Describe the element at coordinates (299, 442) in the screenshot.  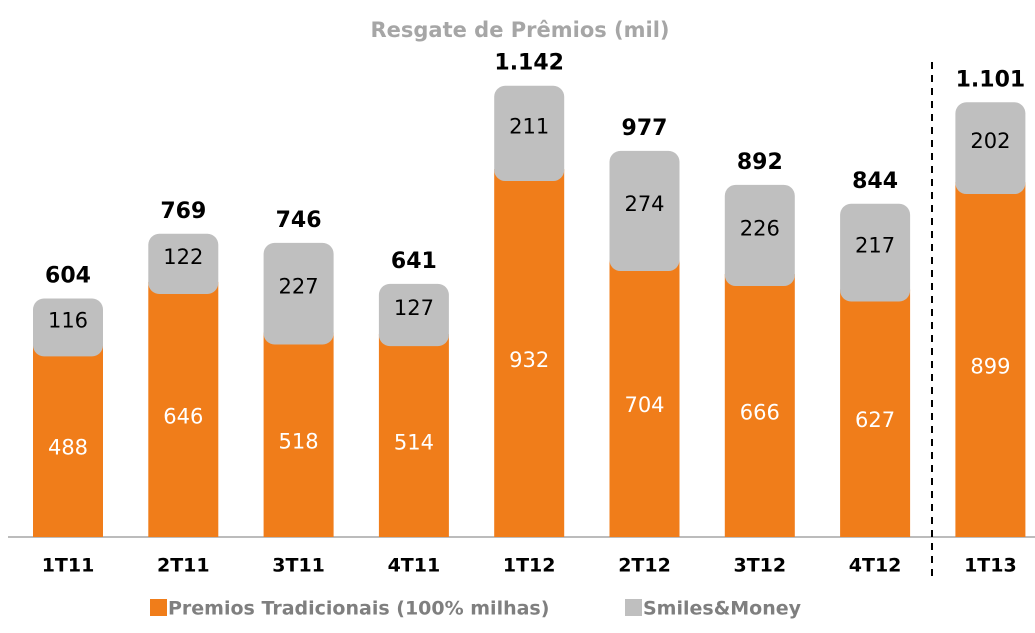
I see `value-label: 518` at that location.